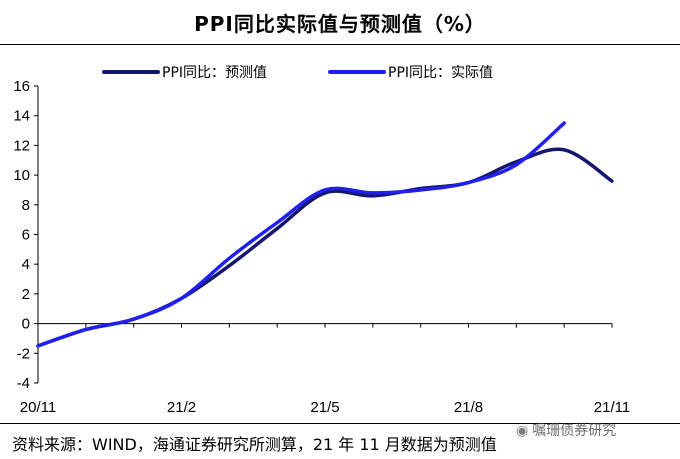  Describe the element at coordinates (21, 116) in the screenshot. I see `y-tick-label: 14` at that location.